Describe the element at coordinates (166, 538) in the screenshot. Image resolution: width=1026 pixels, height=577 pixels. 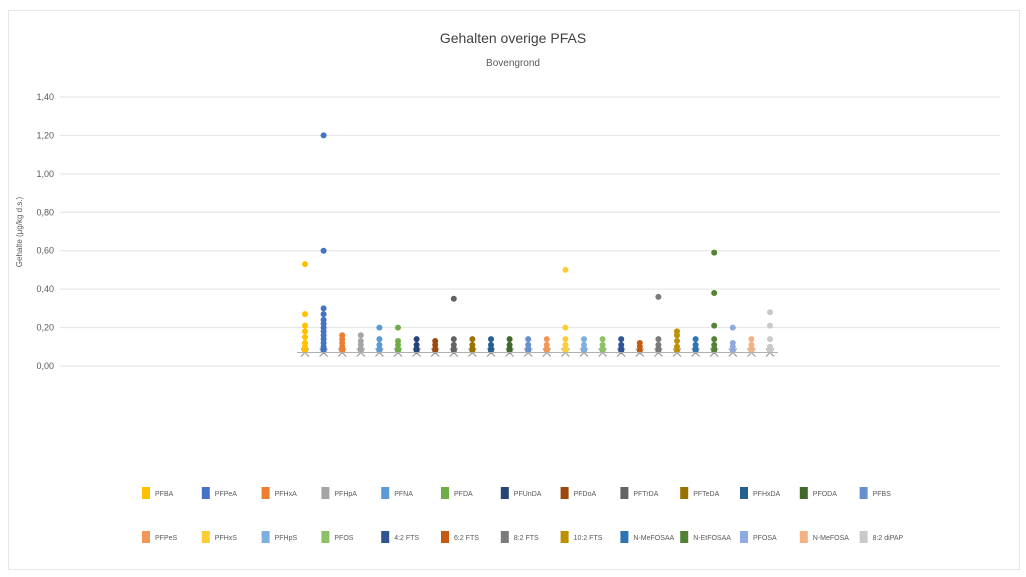
I see `legend-label: PFPeS` at that location.